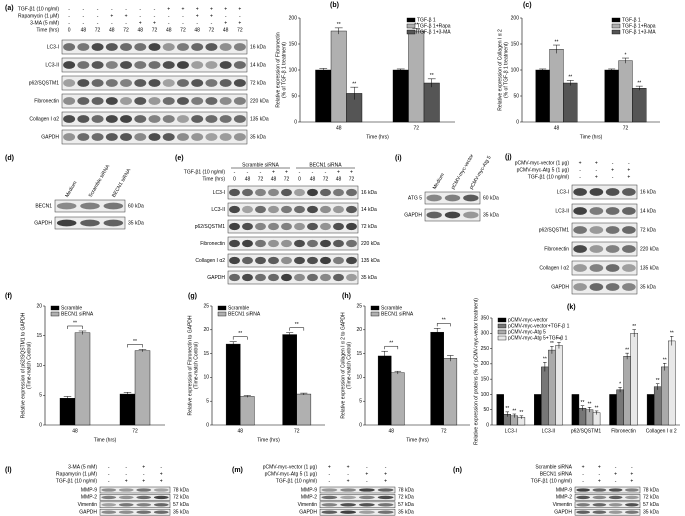 The width and height of the screenshot is (685, 516). What do you see at coordinates (631, 20) in the screenshot?
I see `legend-label: TGF-β 1` at bounding box center [631, 20].